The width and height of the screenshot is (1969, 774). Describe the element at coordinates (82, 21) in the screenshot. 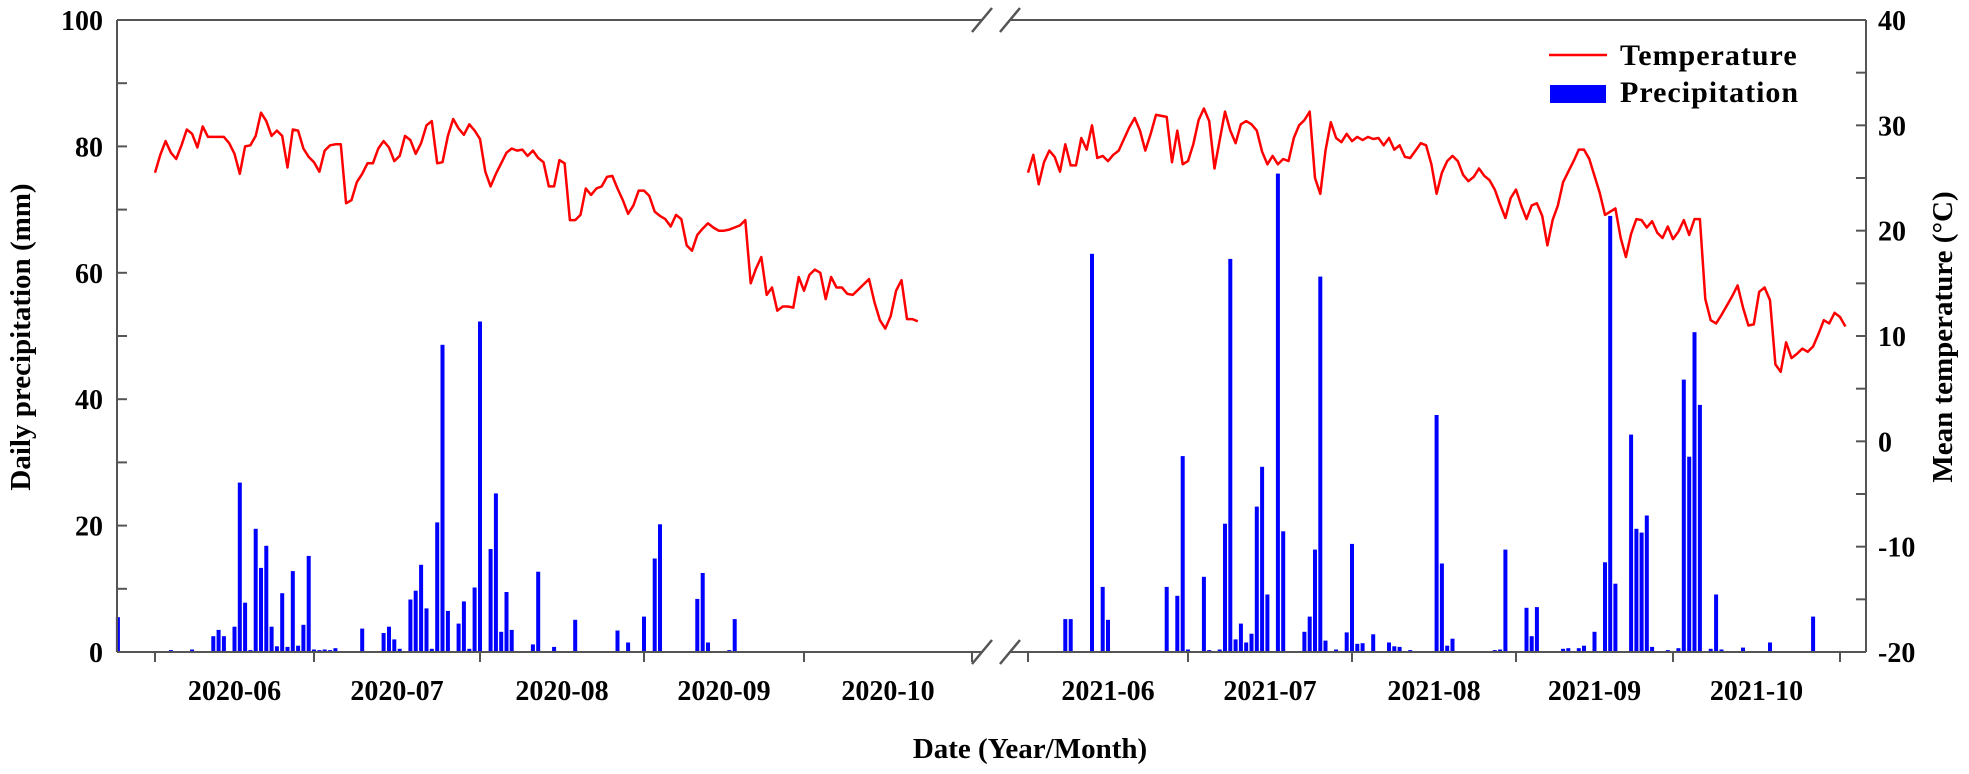

I see `y-left-tick-label: 100` at that location.